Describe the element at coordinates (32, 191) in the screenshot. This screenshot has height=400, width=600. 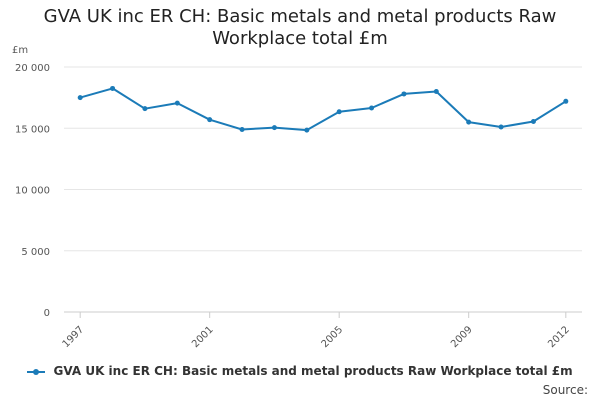
I see `y-tick-label: 10 000` at that location.